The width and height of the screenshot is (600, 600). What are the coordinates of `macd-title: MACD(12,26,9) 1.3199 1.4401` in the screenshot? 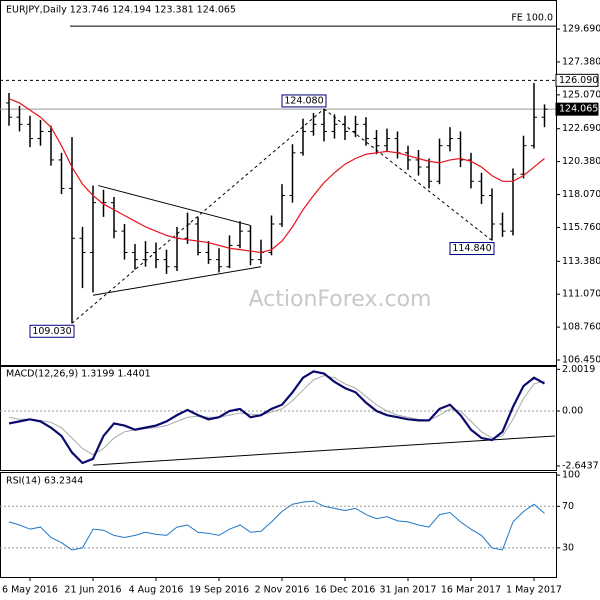 It's located at (78, 374).